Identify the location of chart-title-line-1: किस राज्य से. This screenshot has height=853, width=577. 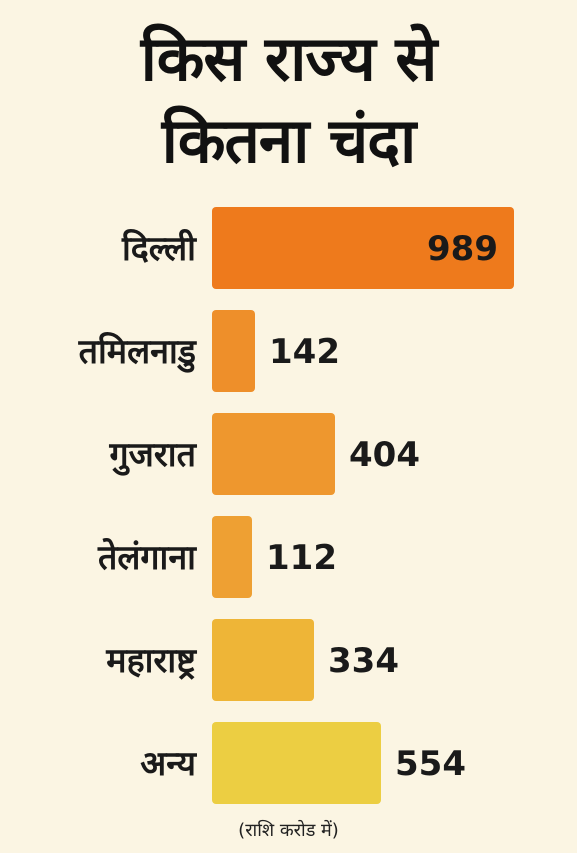
(289, 58).